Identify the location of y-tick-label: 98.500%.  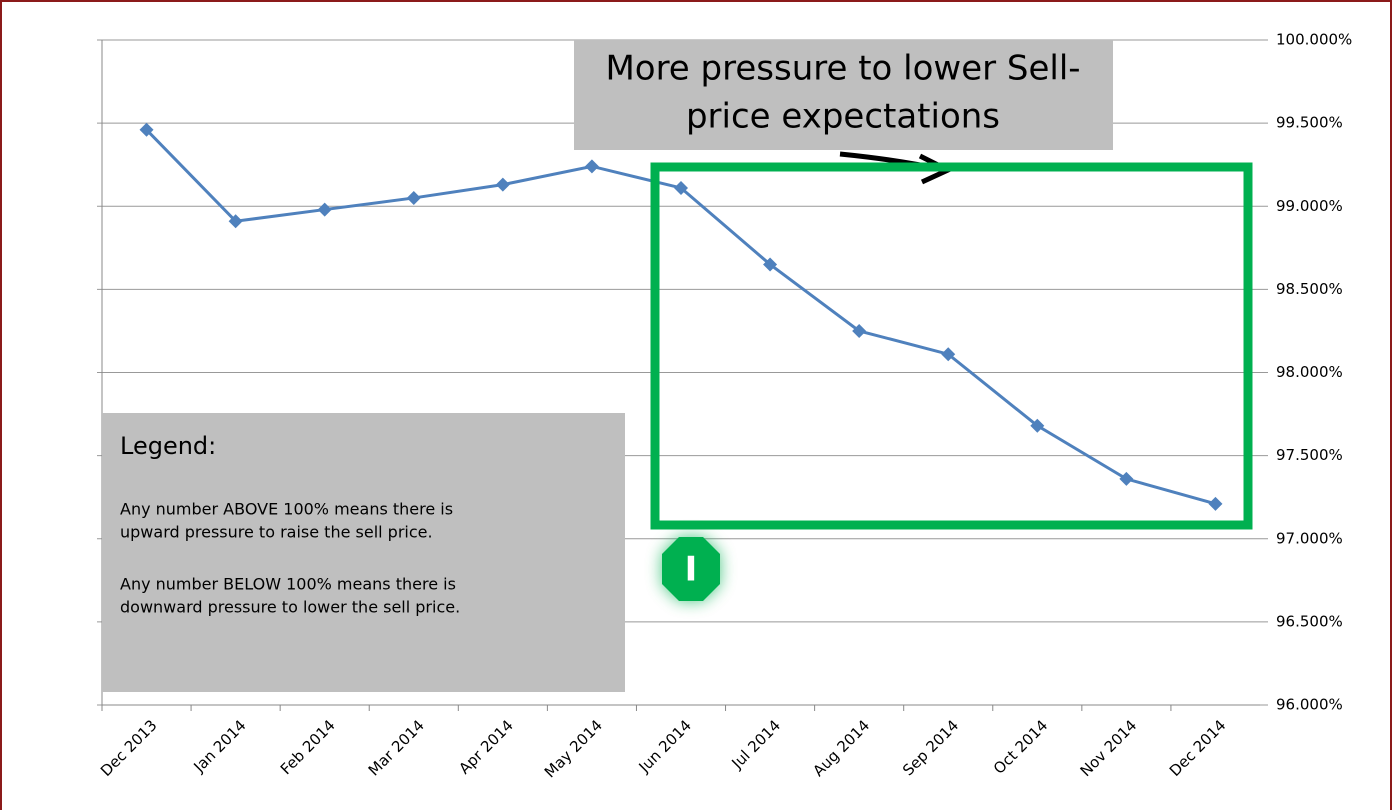
(1309, 289).